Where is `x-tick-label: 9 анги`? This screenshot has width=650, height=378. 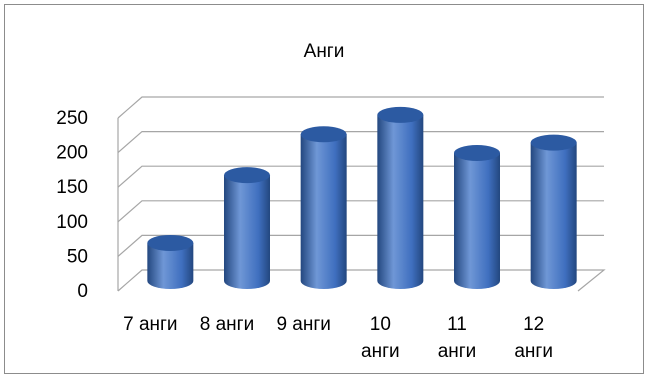 x-tick-label: 9 анги is located at coordinates (303, 324).